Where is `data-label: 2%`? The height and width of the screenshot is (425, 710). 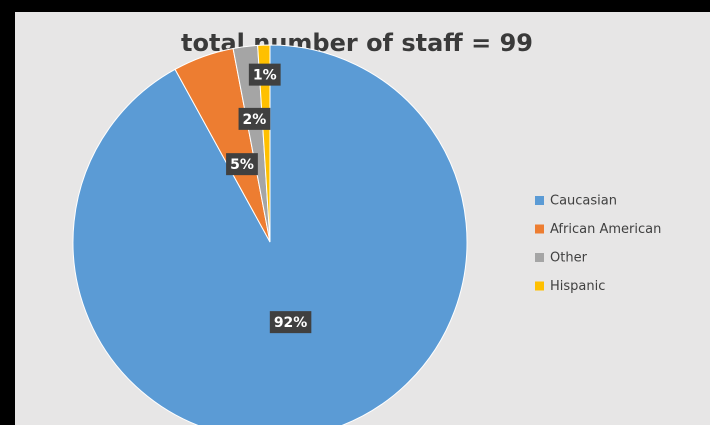
data-label: 2% is located at coordinates (255, 120).